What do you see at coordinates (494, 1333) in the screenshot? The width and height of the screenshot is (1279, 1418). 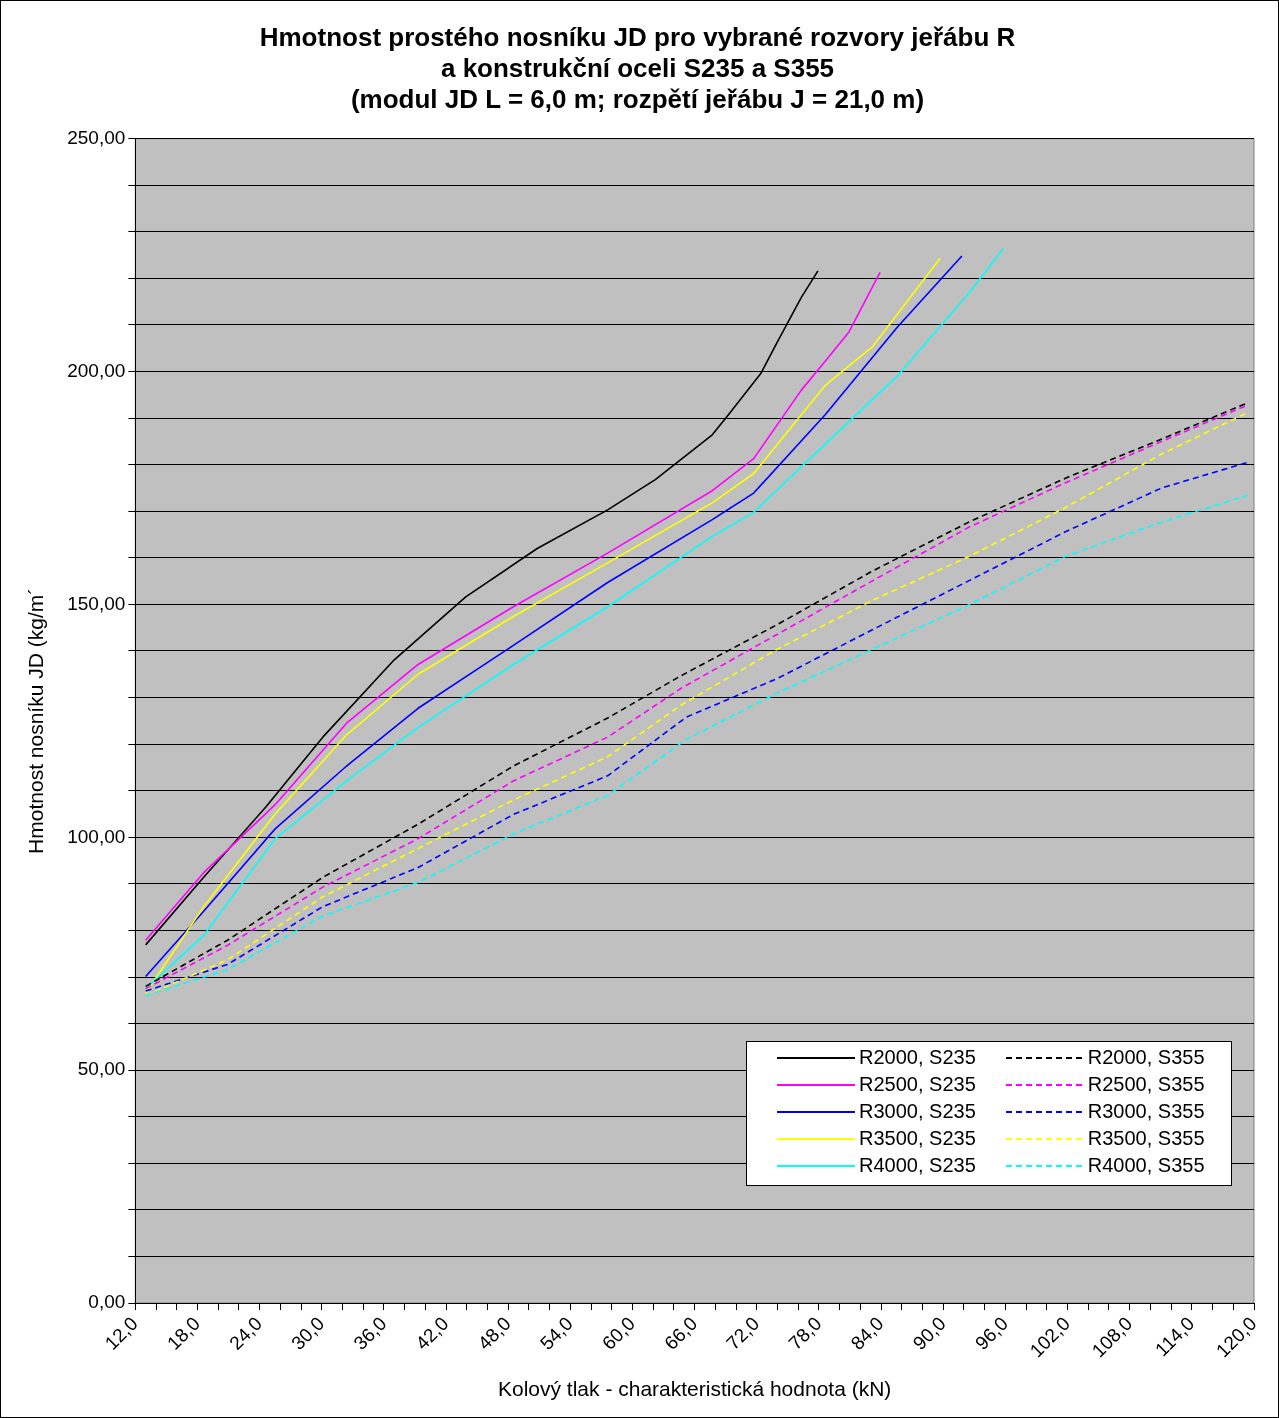 I see `x-tick-label: 48,0` at bounding box center [494, 1333].